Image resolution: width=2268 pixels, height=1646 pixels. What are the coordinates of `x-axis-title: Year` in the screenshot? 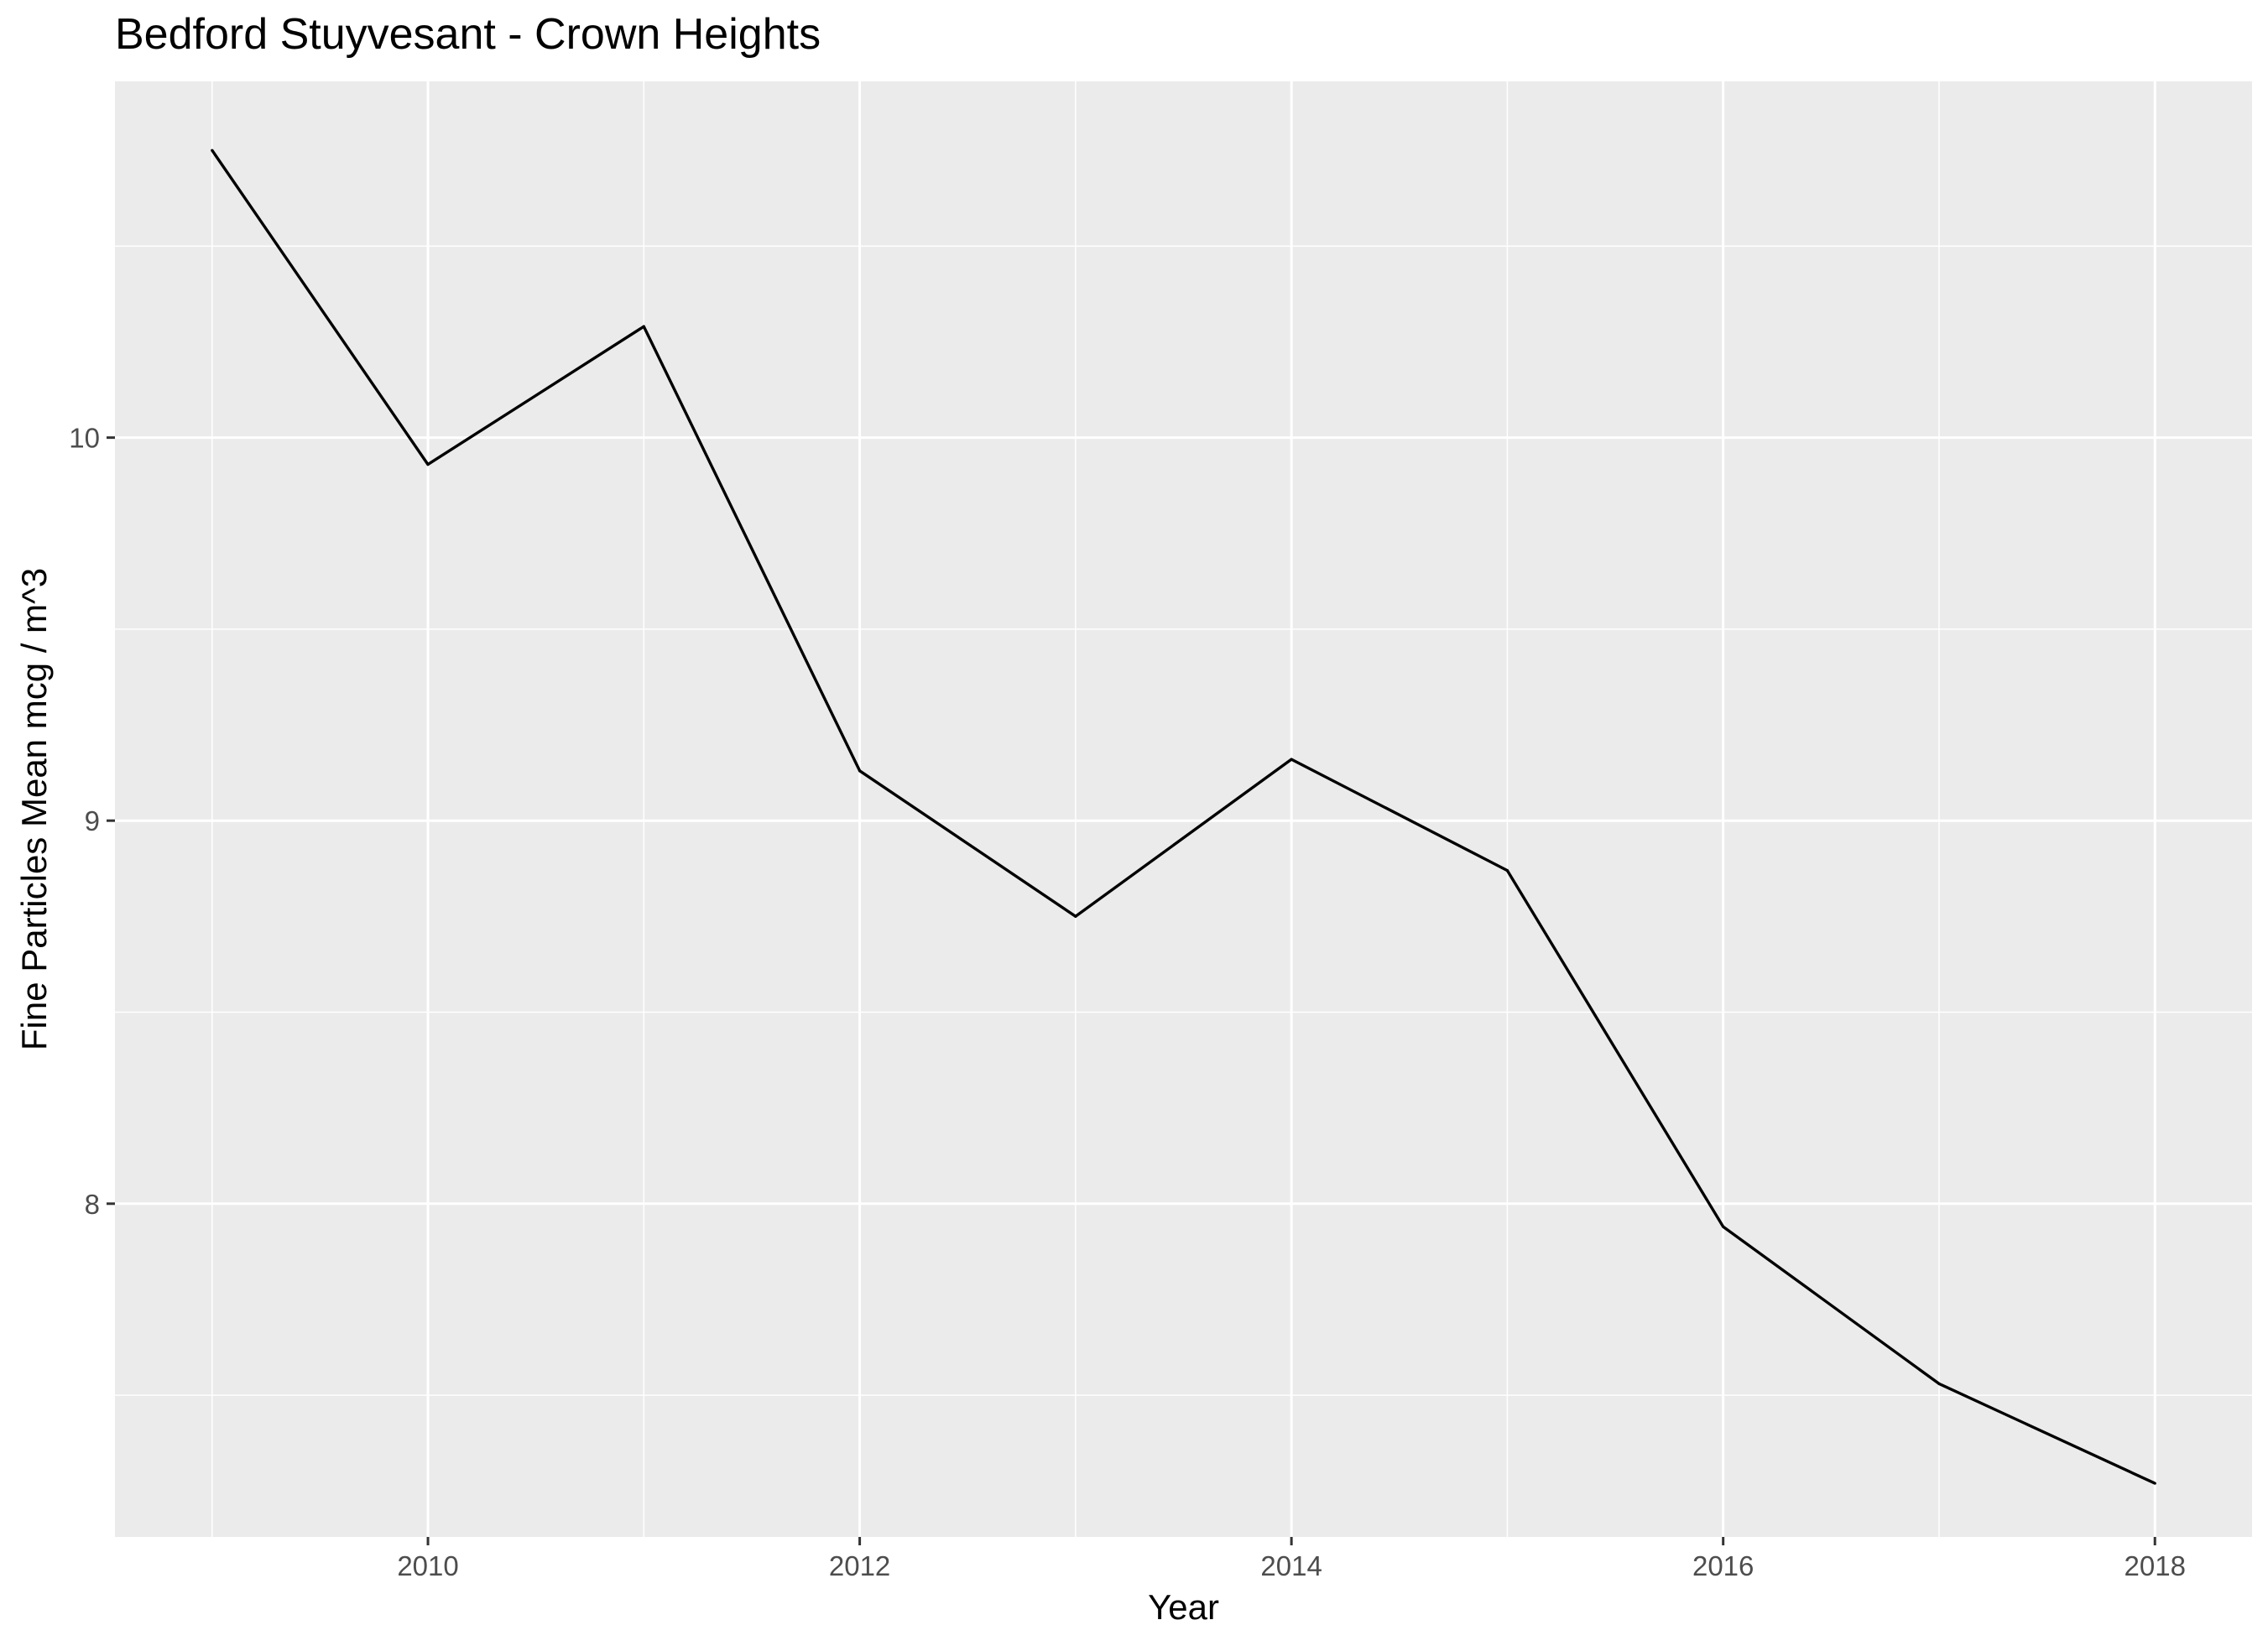 It's located at (1184, 1607).